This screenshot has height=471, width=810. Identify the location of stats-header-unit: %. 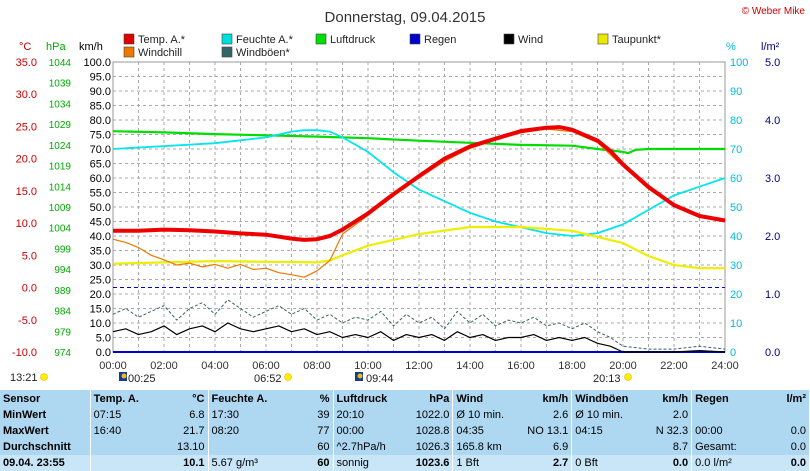
(324, 398).